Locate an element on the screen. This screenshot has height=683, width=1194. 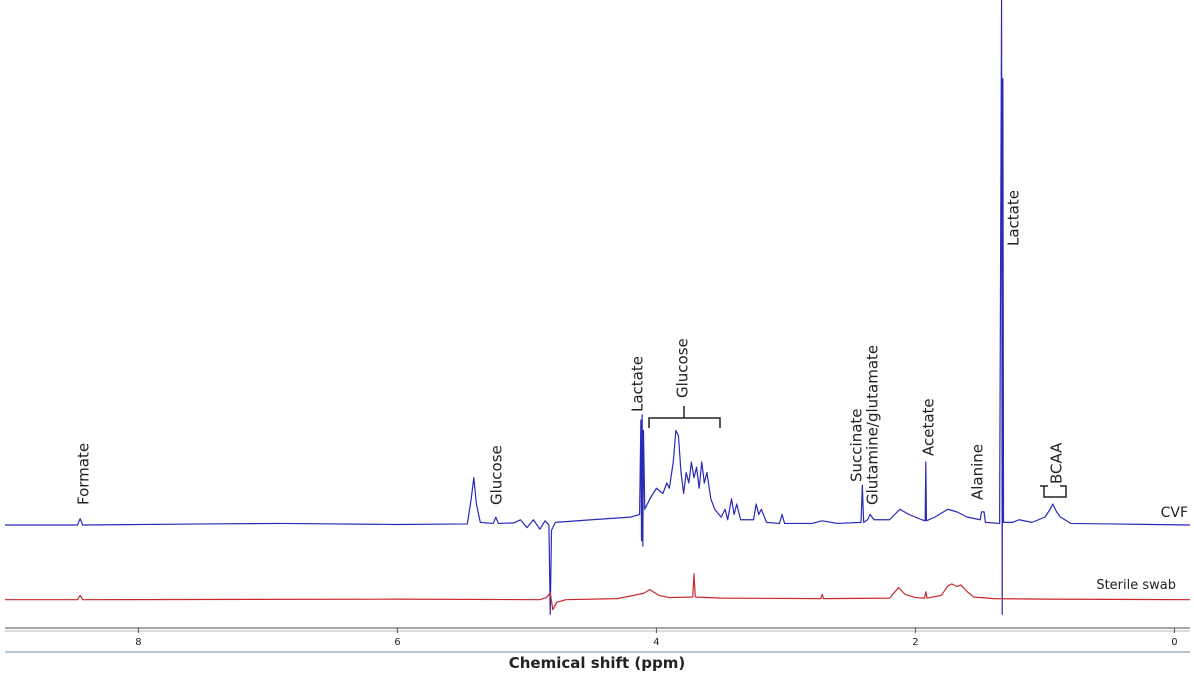
annotation: Alanine is located at coordinates (978, 472).